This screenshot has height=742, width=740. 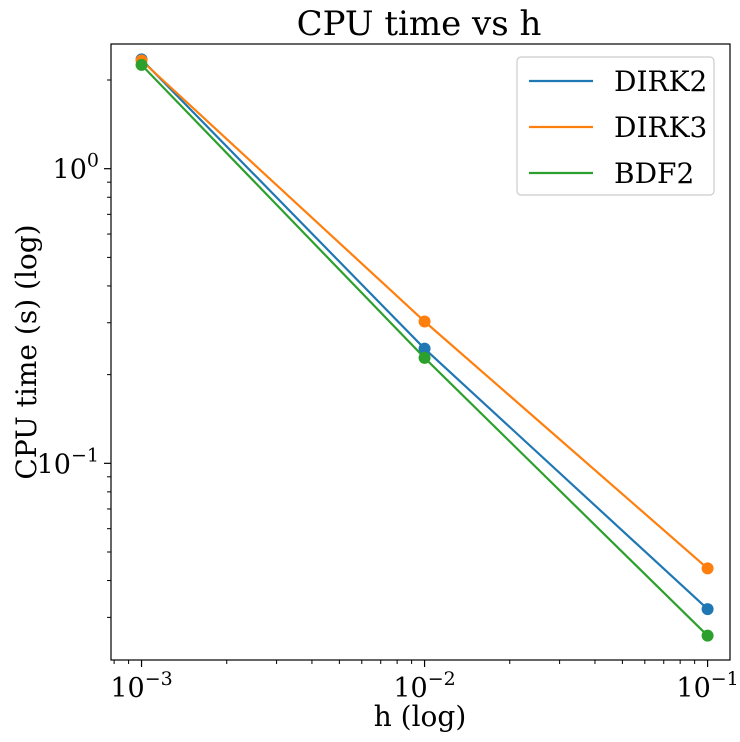 What do you see at coordinates (660, 81) in the screenshot?
I see `legend-label-dirk2: DIRK2` at bounding box center [660, 81].